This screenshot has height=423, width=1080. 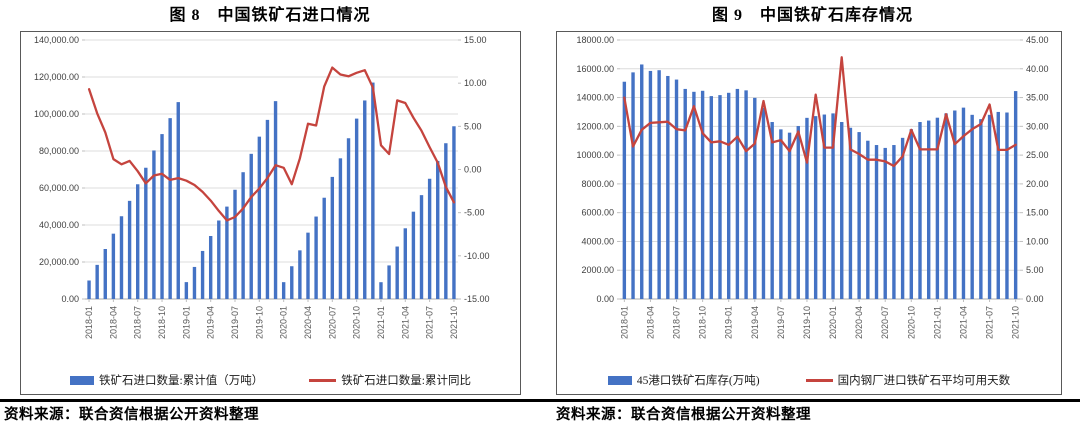 I want to click on svg-text: 2021-04, so click(x=963, y=322).